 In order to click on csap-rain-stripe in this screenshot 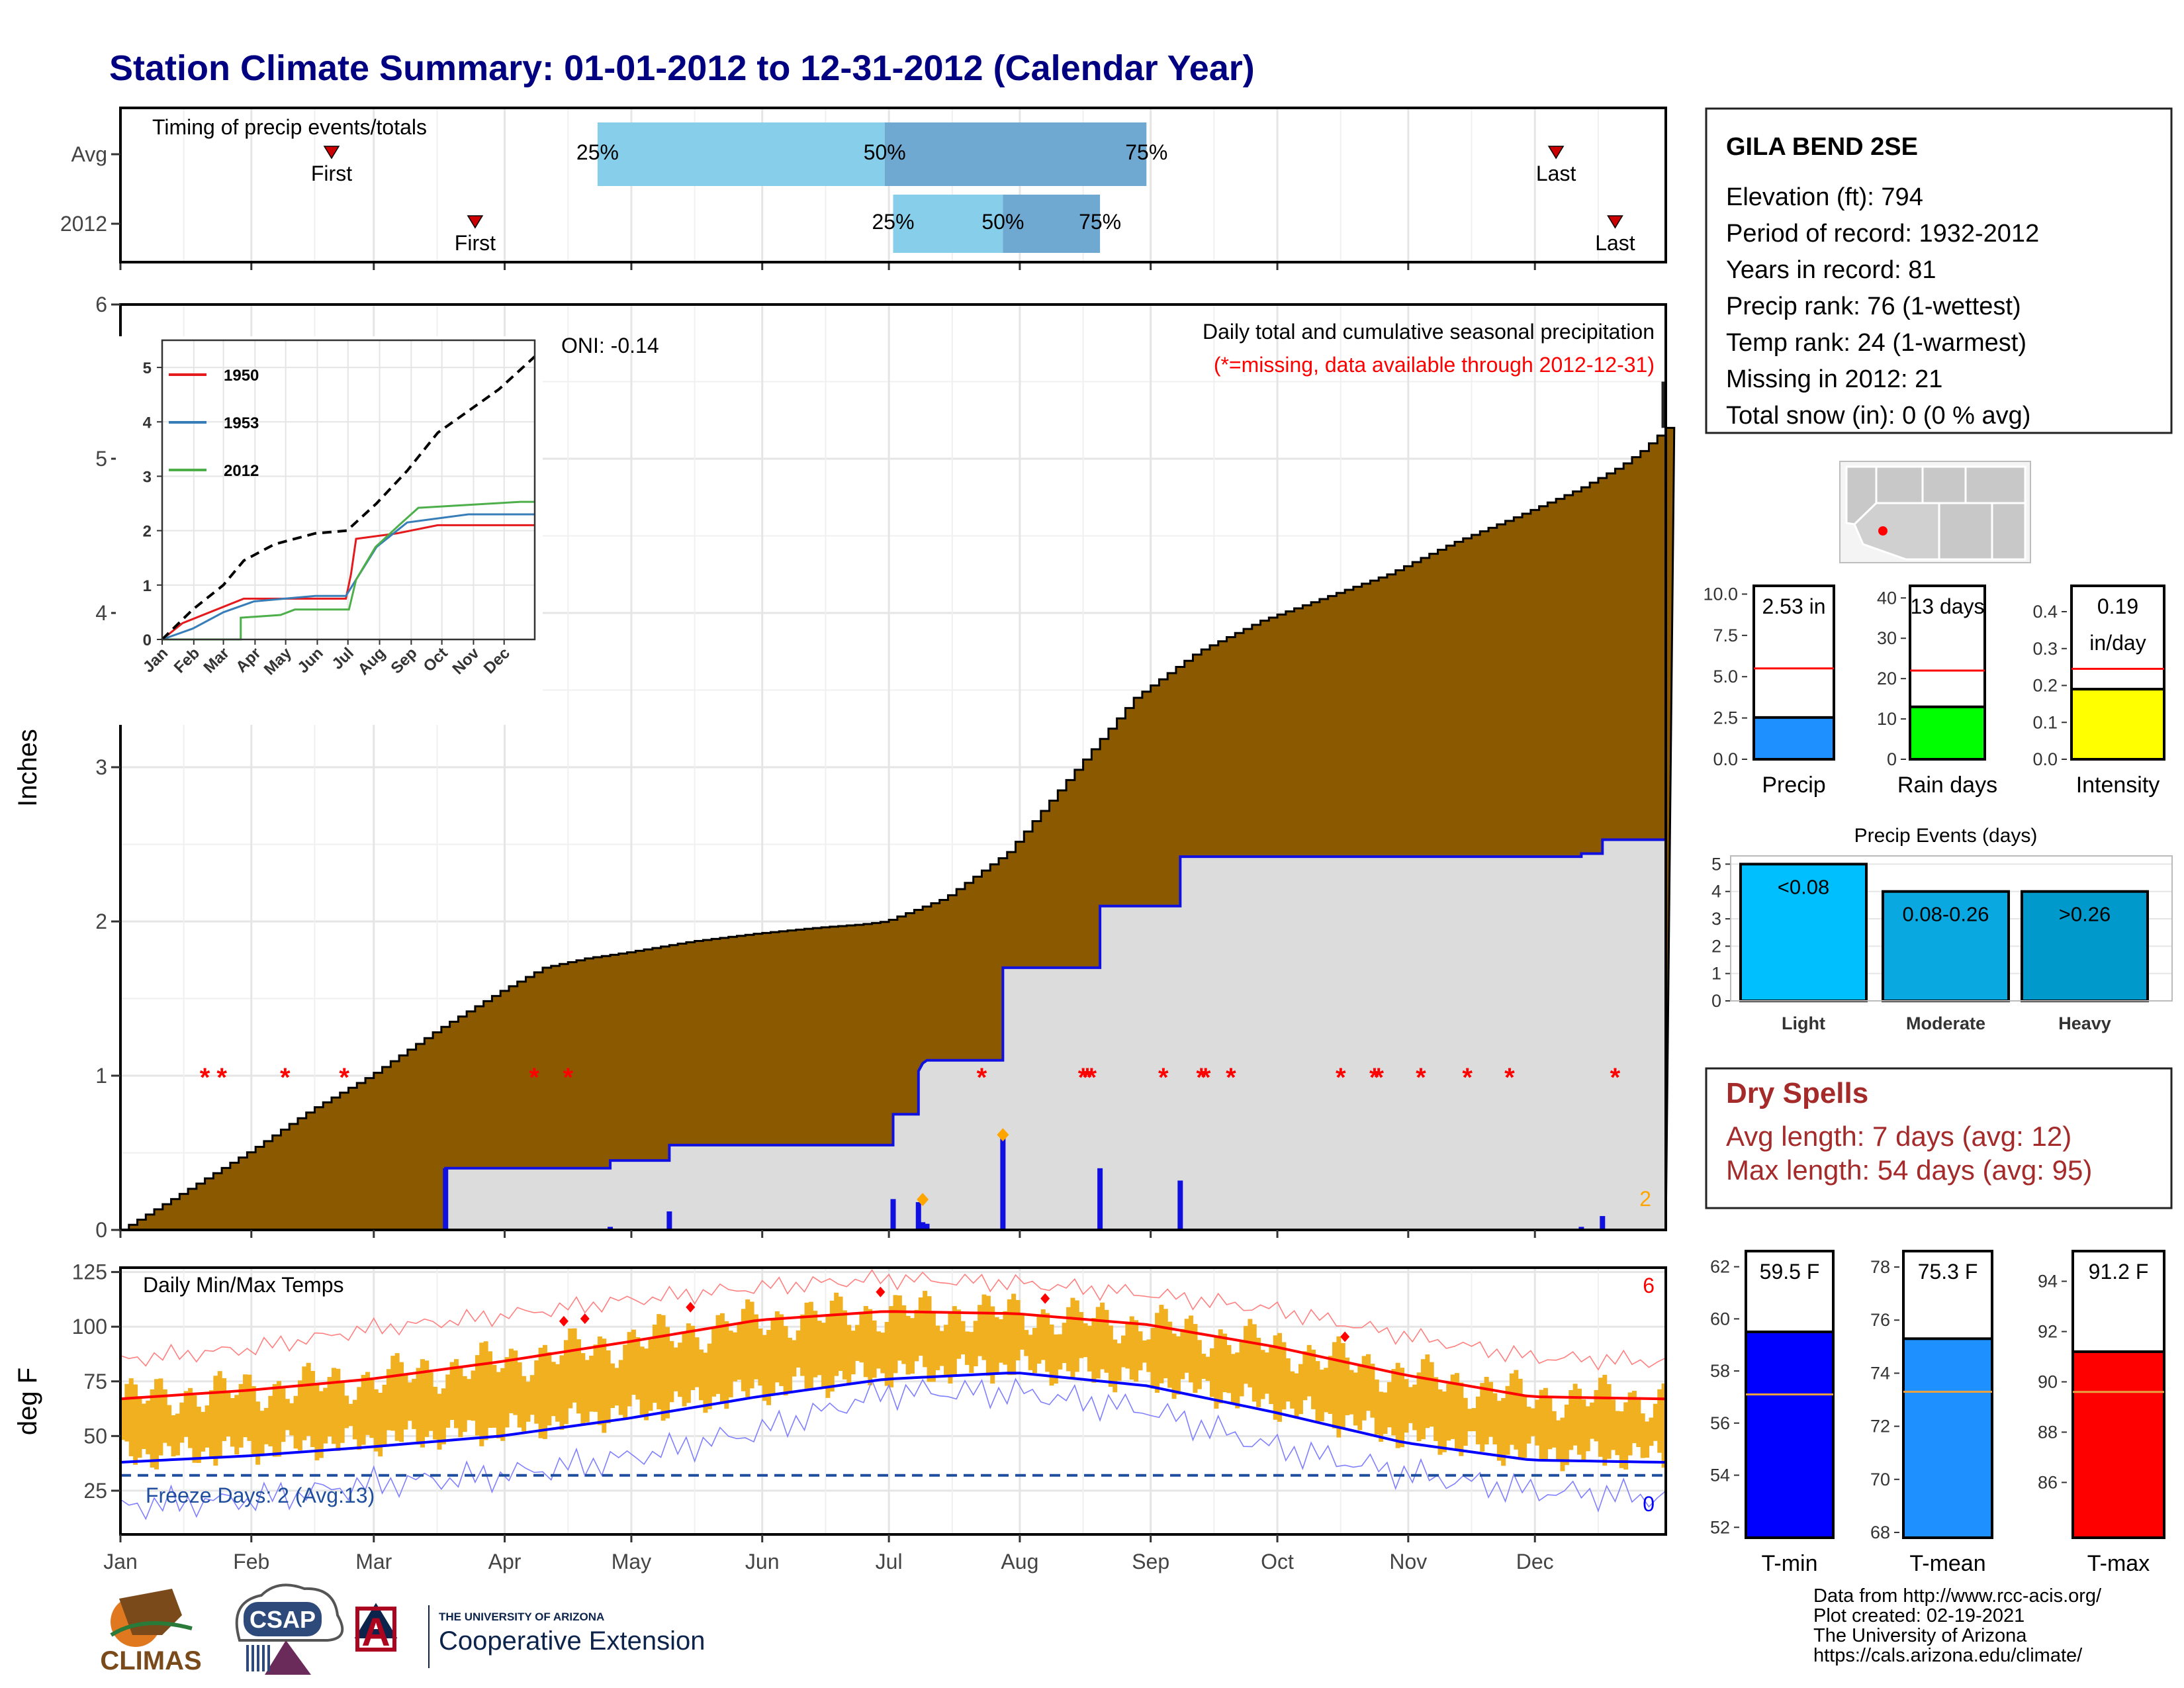, I will do `click(247, 1658)`.